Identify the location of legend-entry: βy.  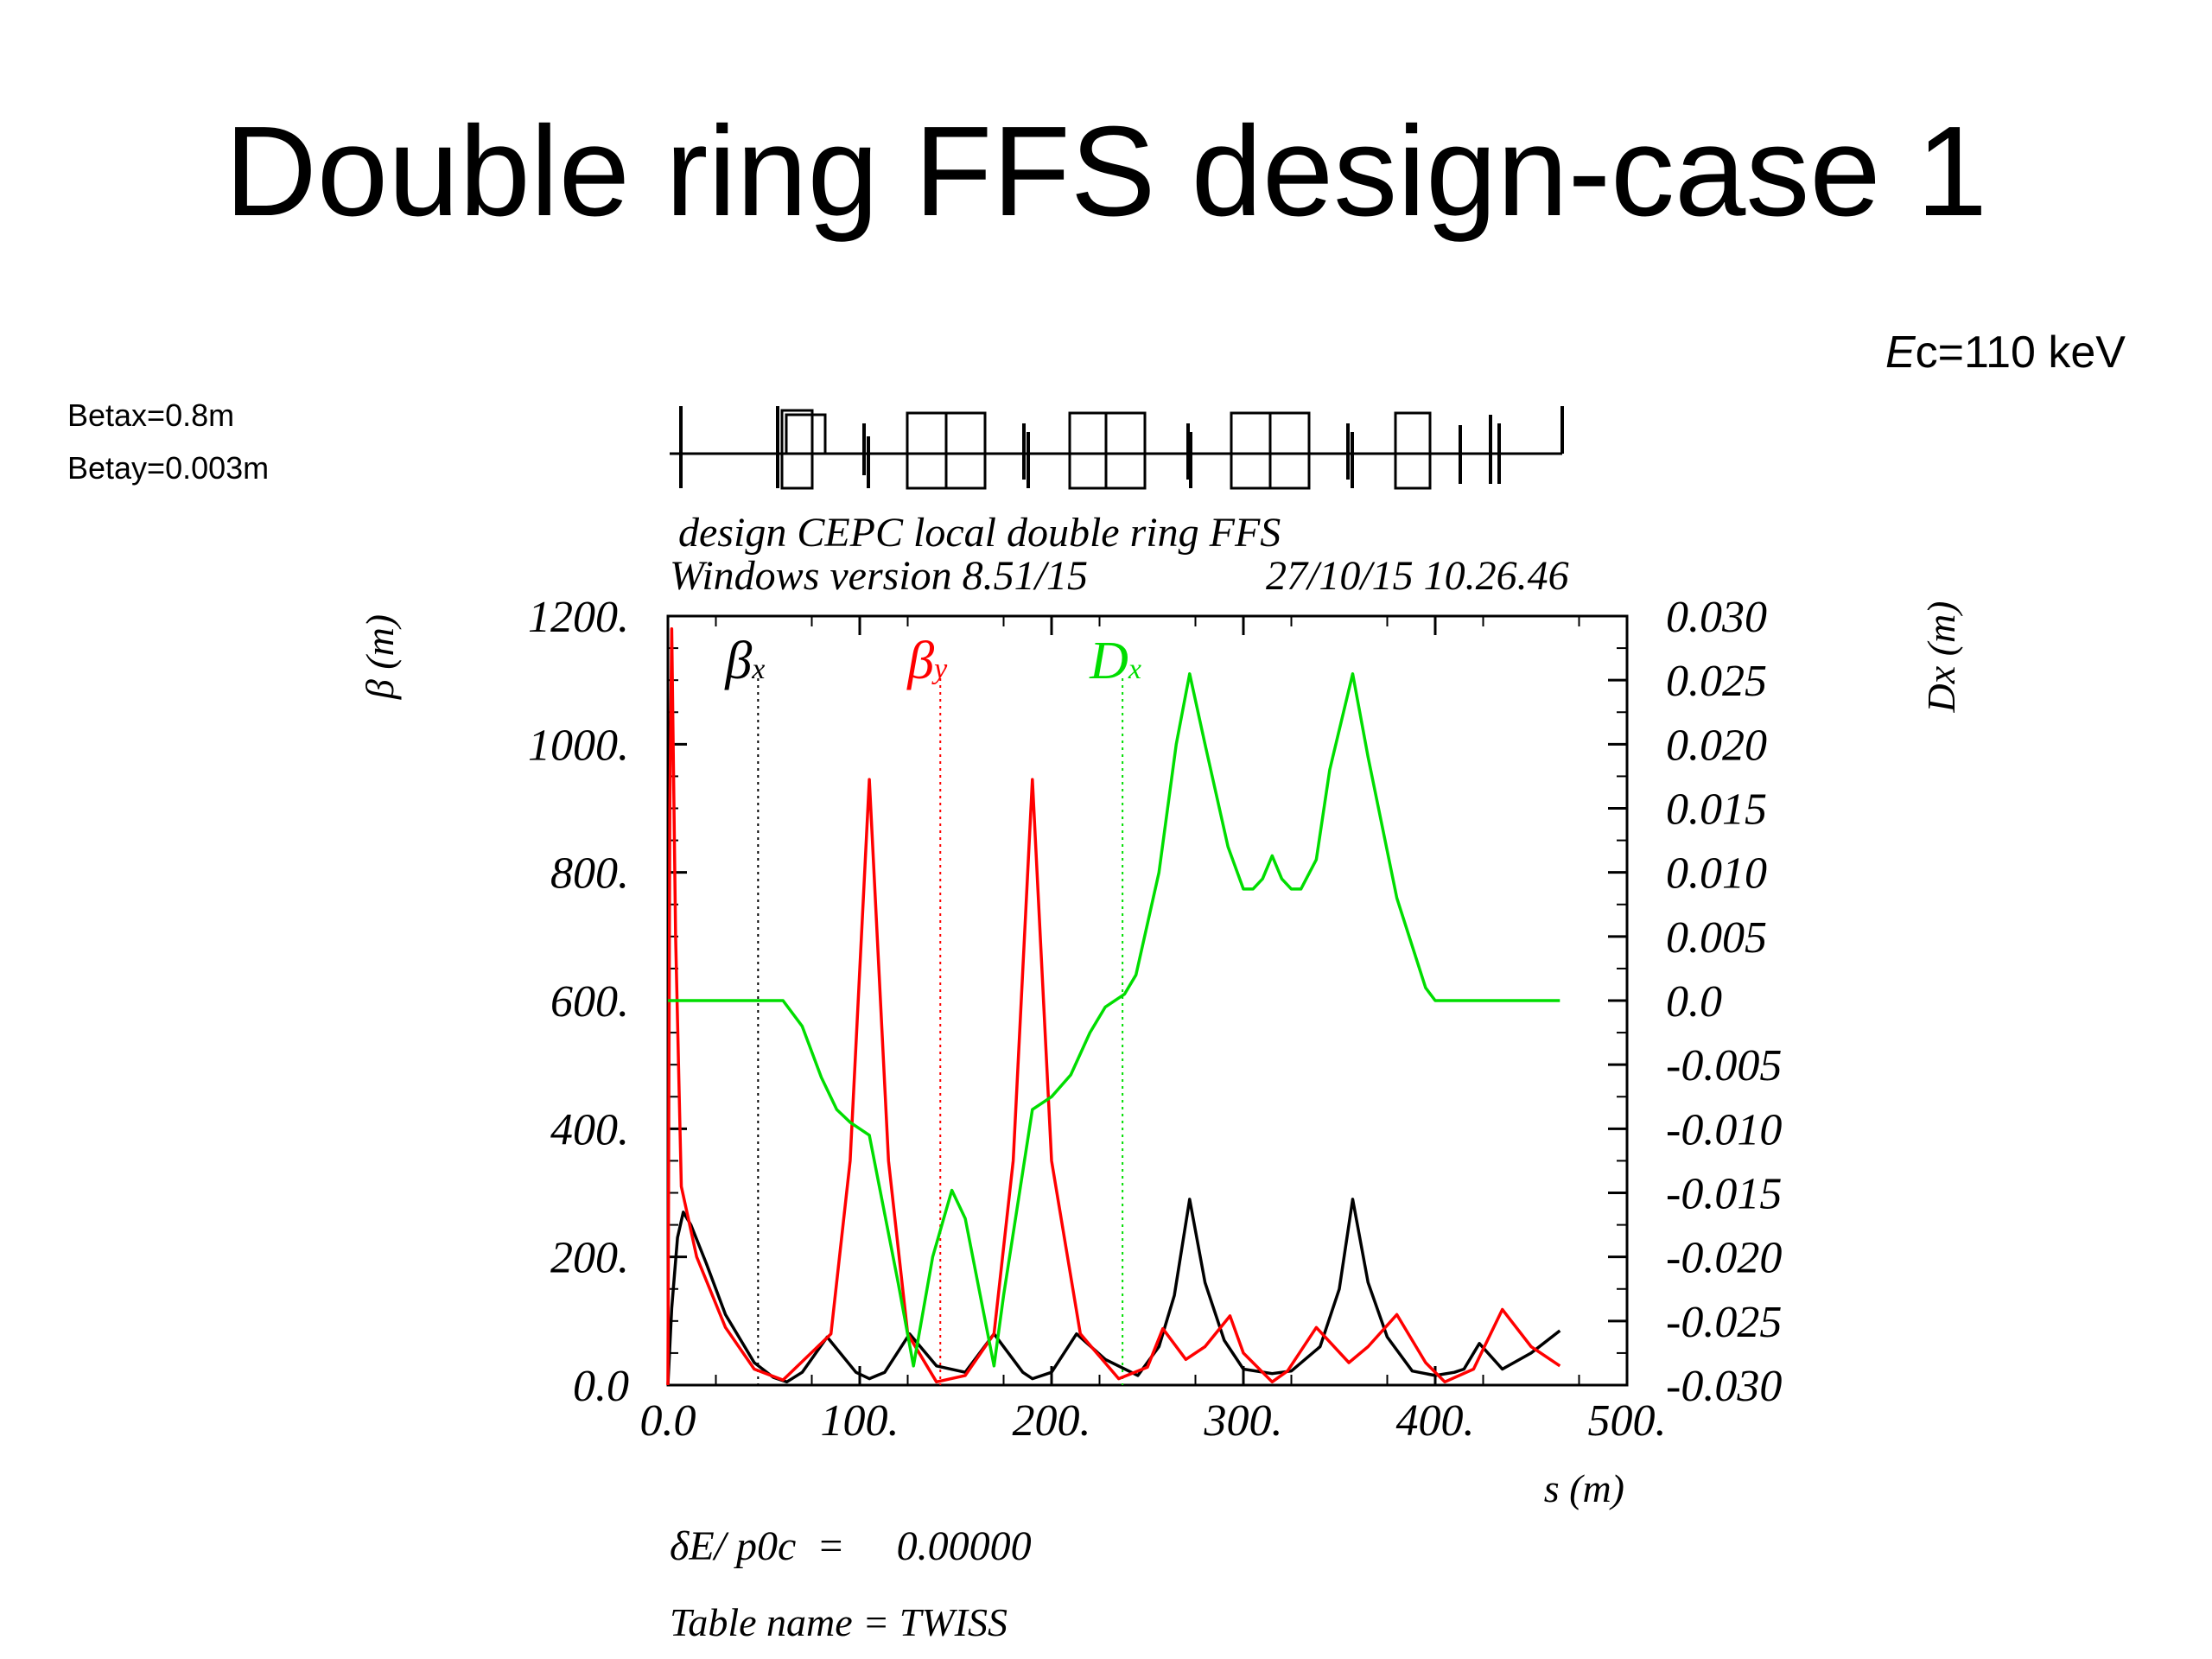
(927, 661).